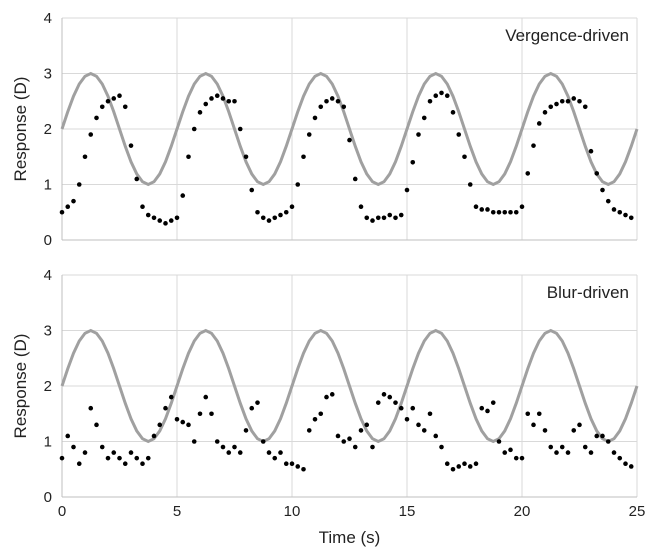 This screenshot has height=557, width=651. I want to click on x-tick-label: 25, so click(637, 511).